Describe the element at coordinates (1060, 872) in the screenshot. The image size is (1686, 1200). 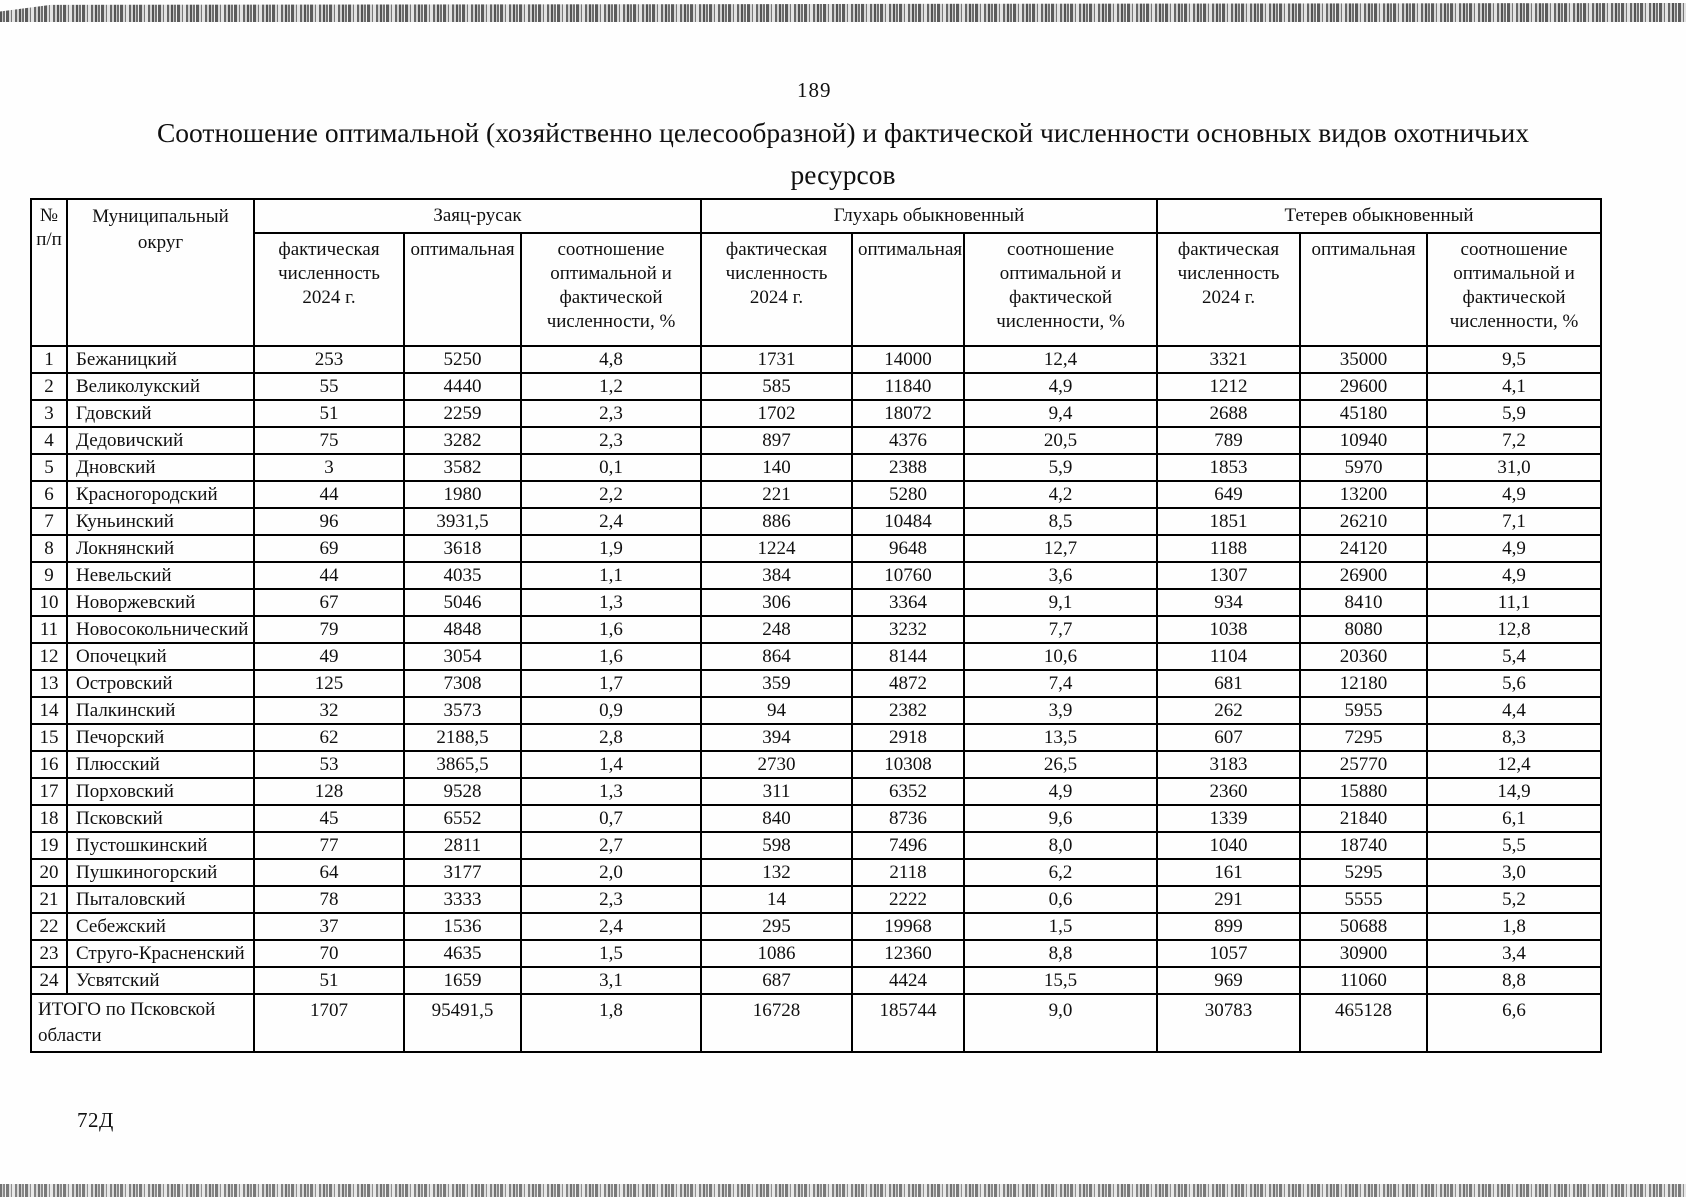
I see `value-cell: 6,2` at that location.